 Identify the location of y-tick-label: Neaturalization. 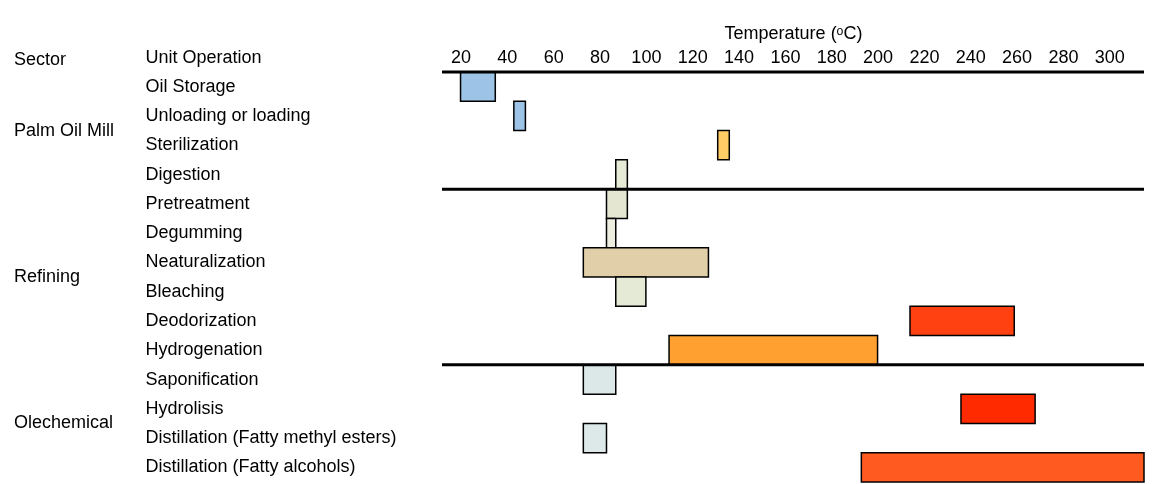
(205, 261).